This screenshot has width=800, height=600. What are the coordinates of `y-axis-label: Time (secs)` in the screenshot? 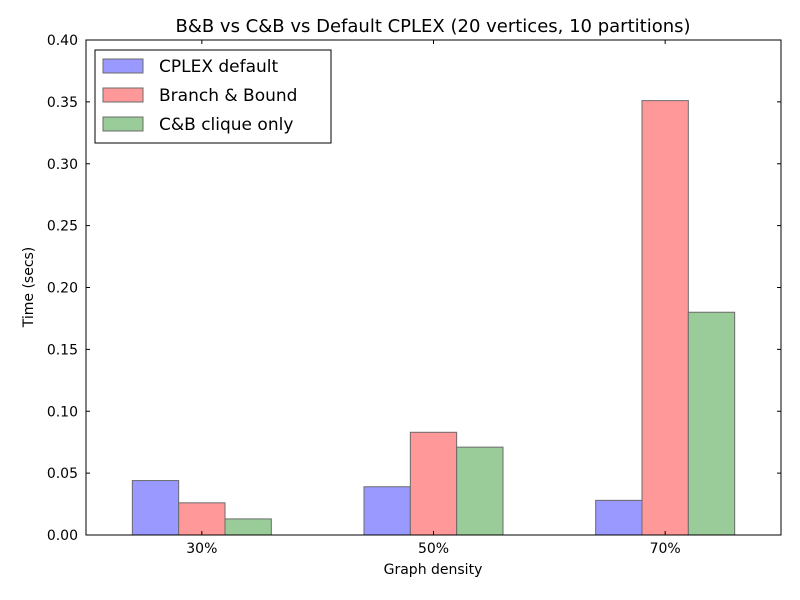 It's located at (29, 288).